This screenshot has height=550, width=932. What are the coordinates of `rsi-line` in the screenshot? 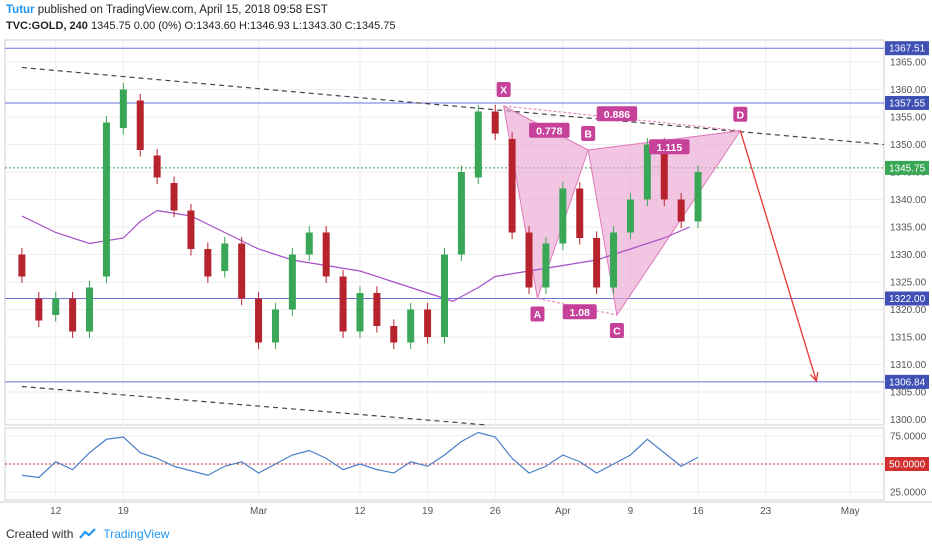 It's located at (360, 455).